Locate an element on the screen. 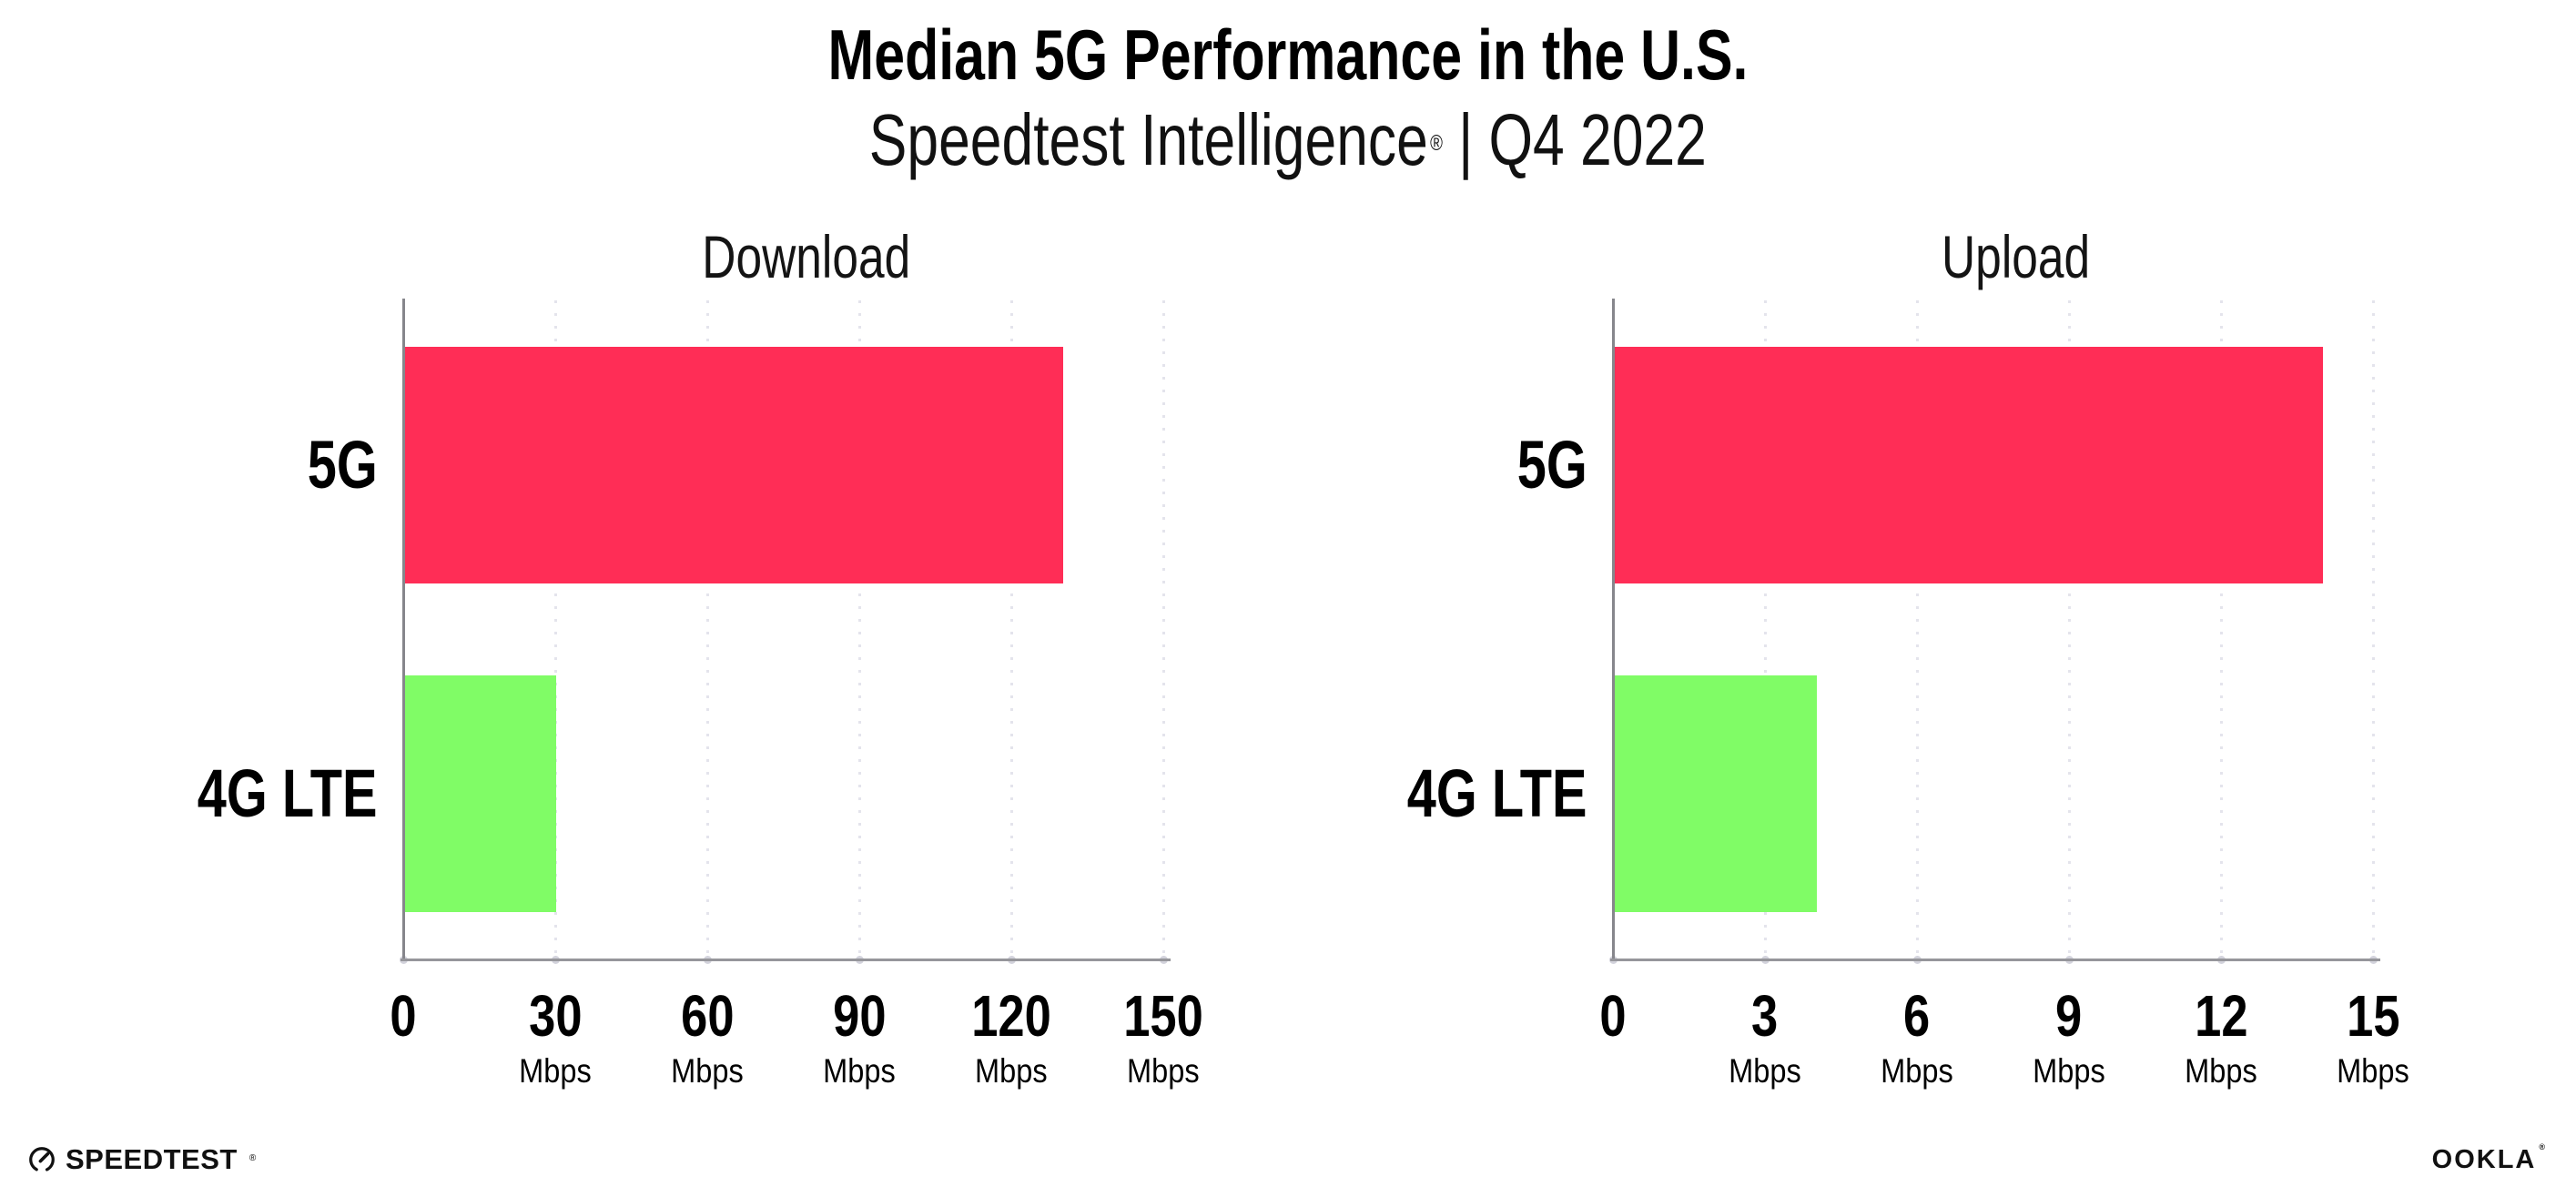  tick-value: 150 is located at coordinates (1163, 1016).